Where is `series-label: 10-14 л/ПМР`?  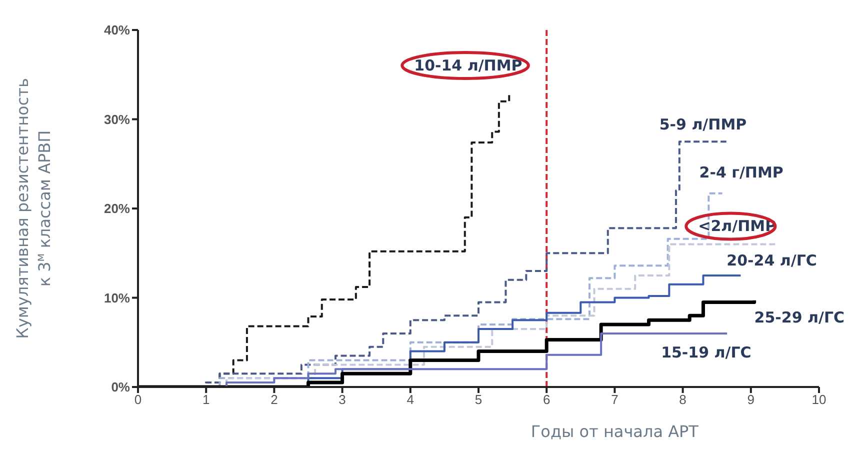 series-label: 10-14 л/ПМР is located at coordinates (468, 65).